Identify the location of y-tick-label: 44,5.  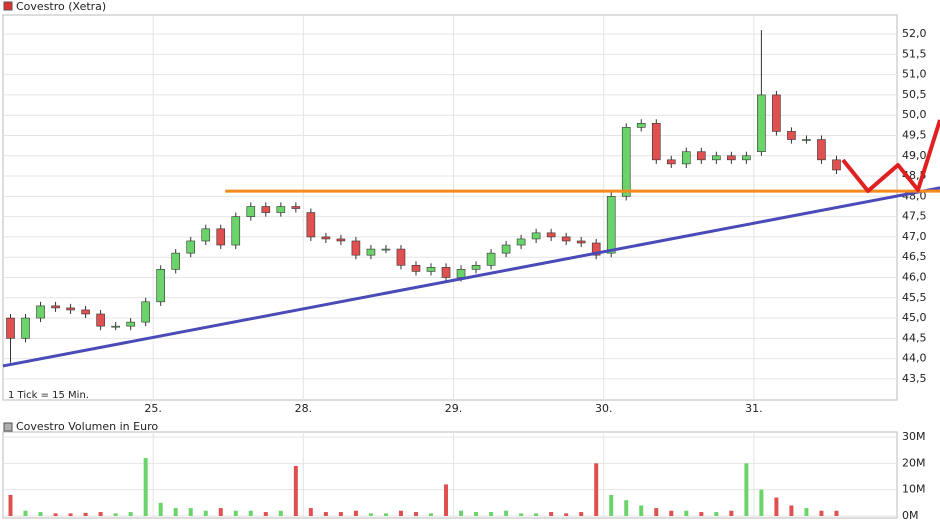
(914, 337).